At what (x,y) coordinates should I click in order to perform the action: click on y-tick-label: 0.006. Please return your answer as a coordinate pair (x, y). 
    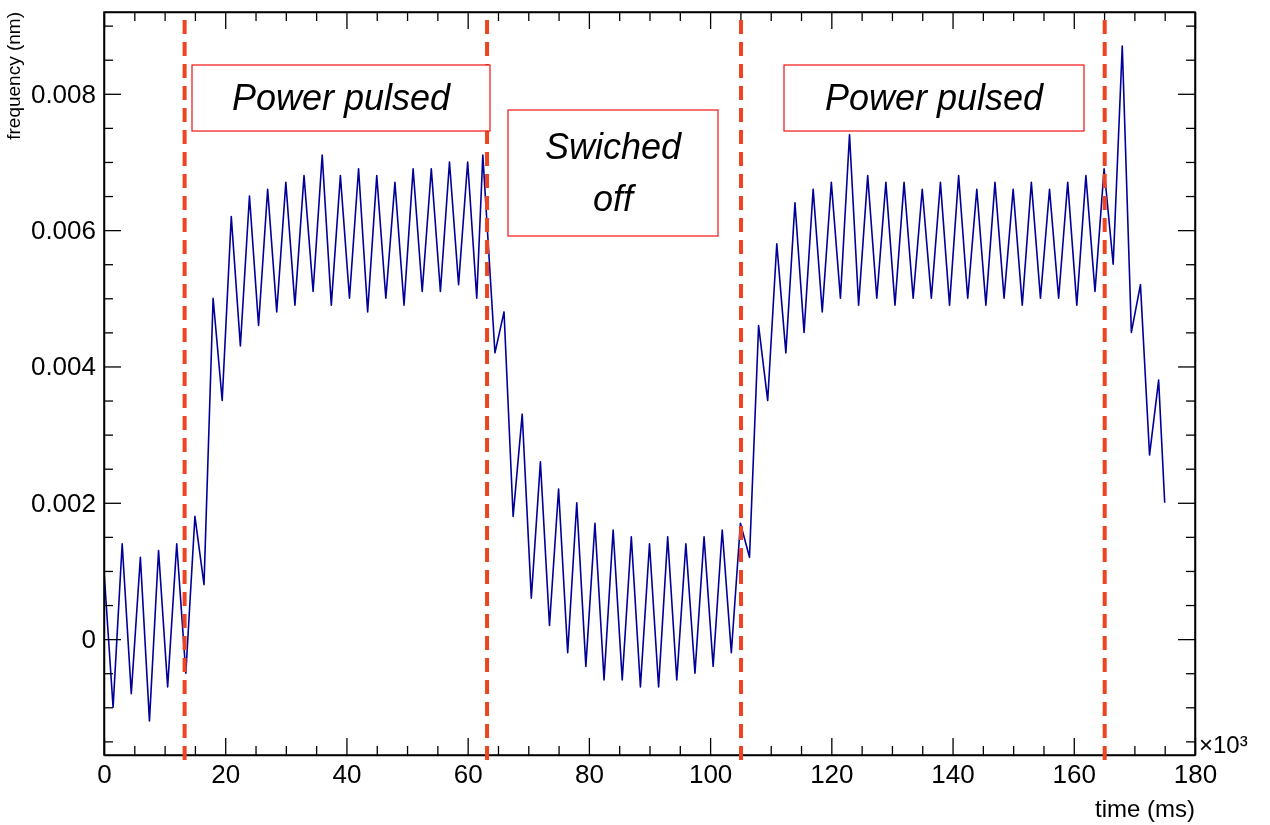
    Looking at the image, I should click on (63, 229).